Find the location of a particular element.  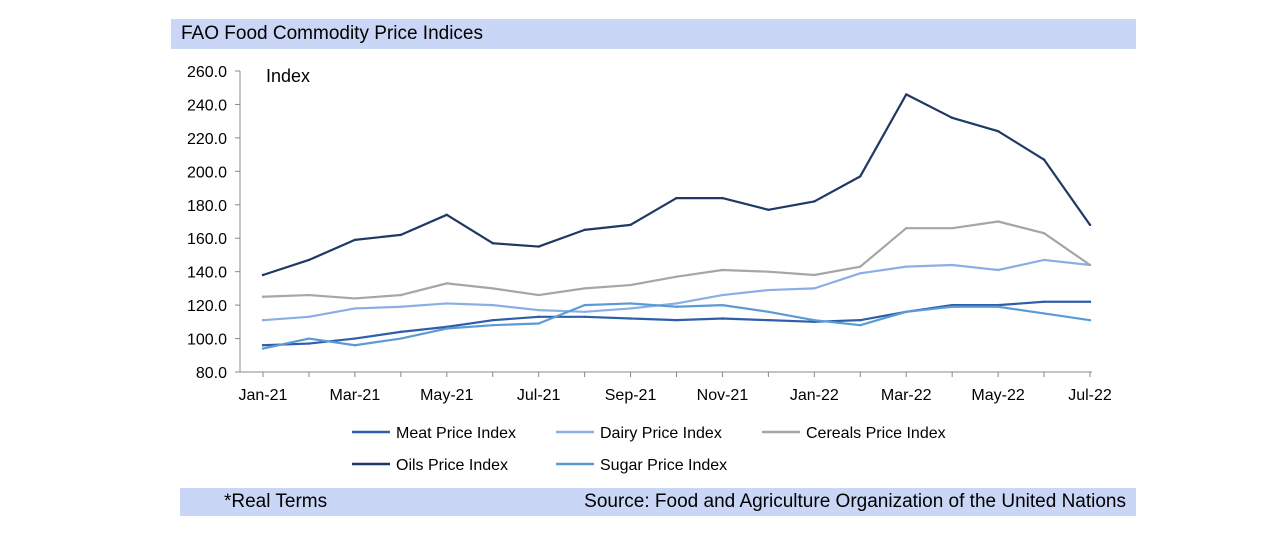

series-line-dairy-price-index is located at coordinates (676, 290).